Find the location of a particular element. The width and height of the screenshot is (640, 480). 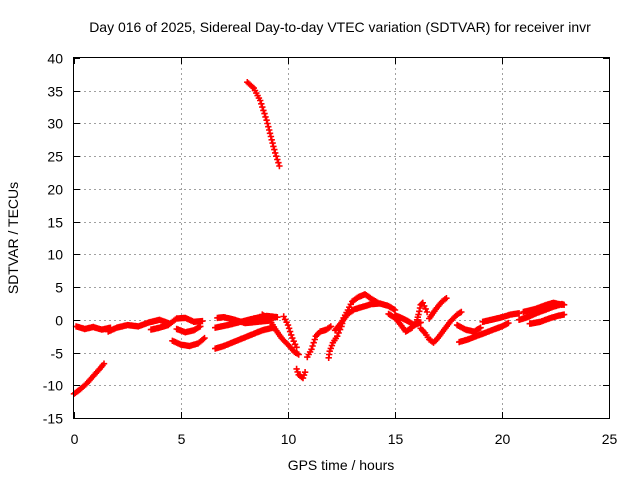

series-arc-high is located at coordinates (263, 124).